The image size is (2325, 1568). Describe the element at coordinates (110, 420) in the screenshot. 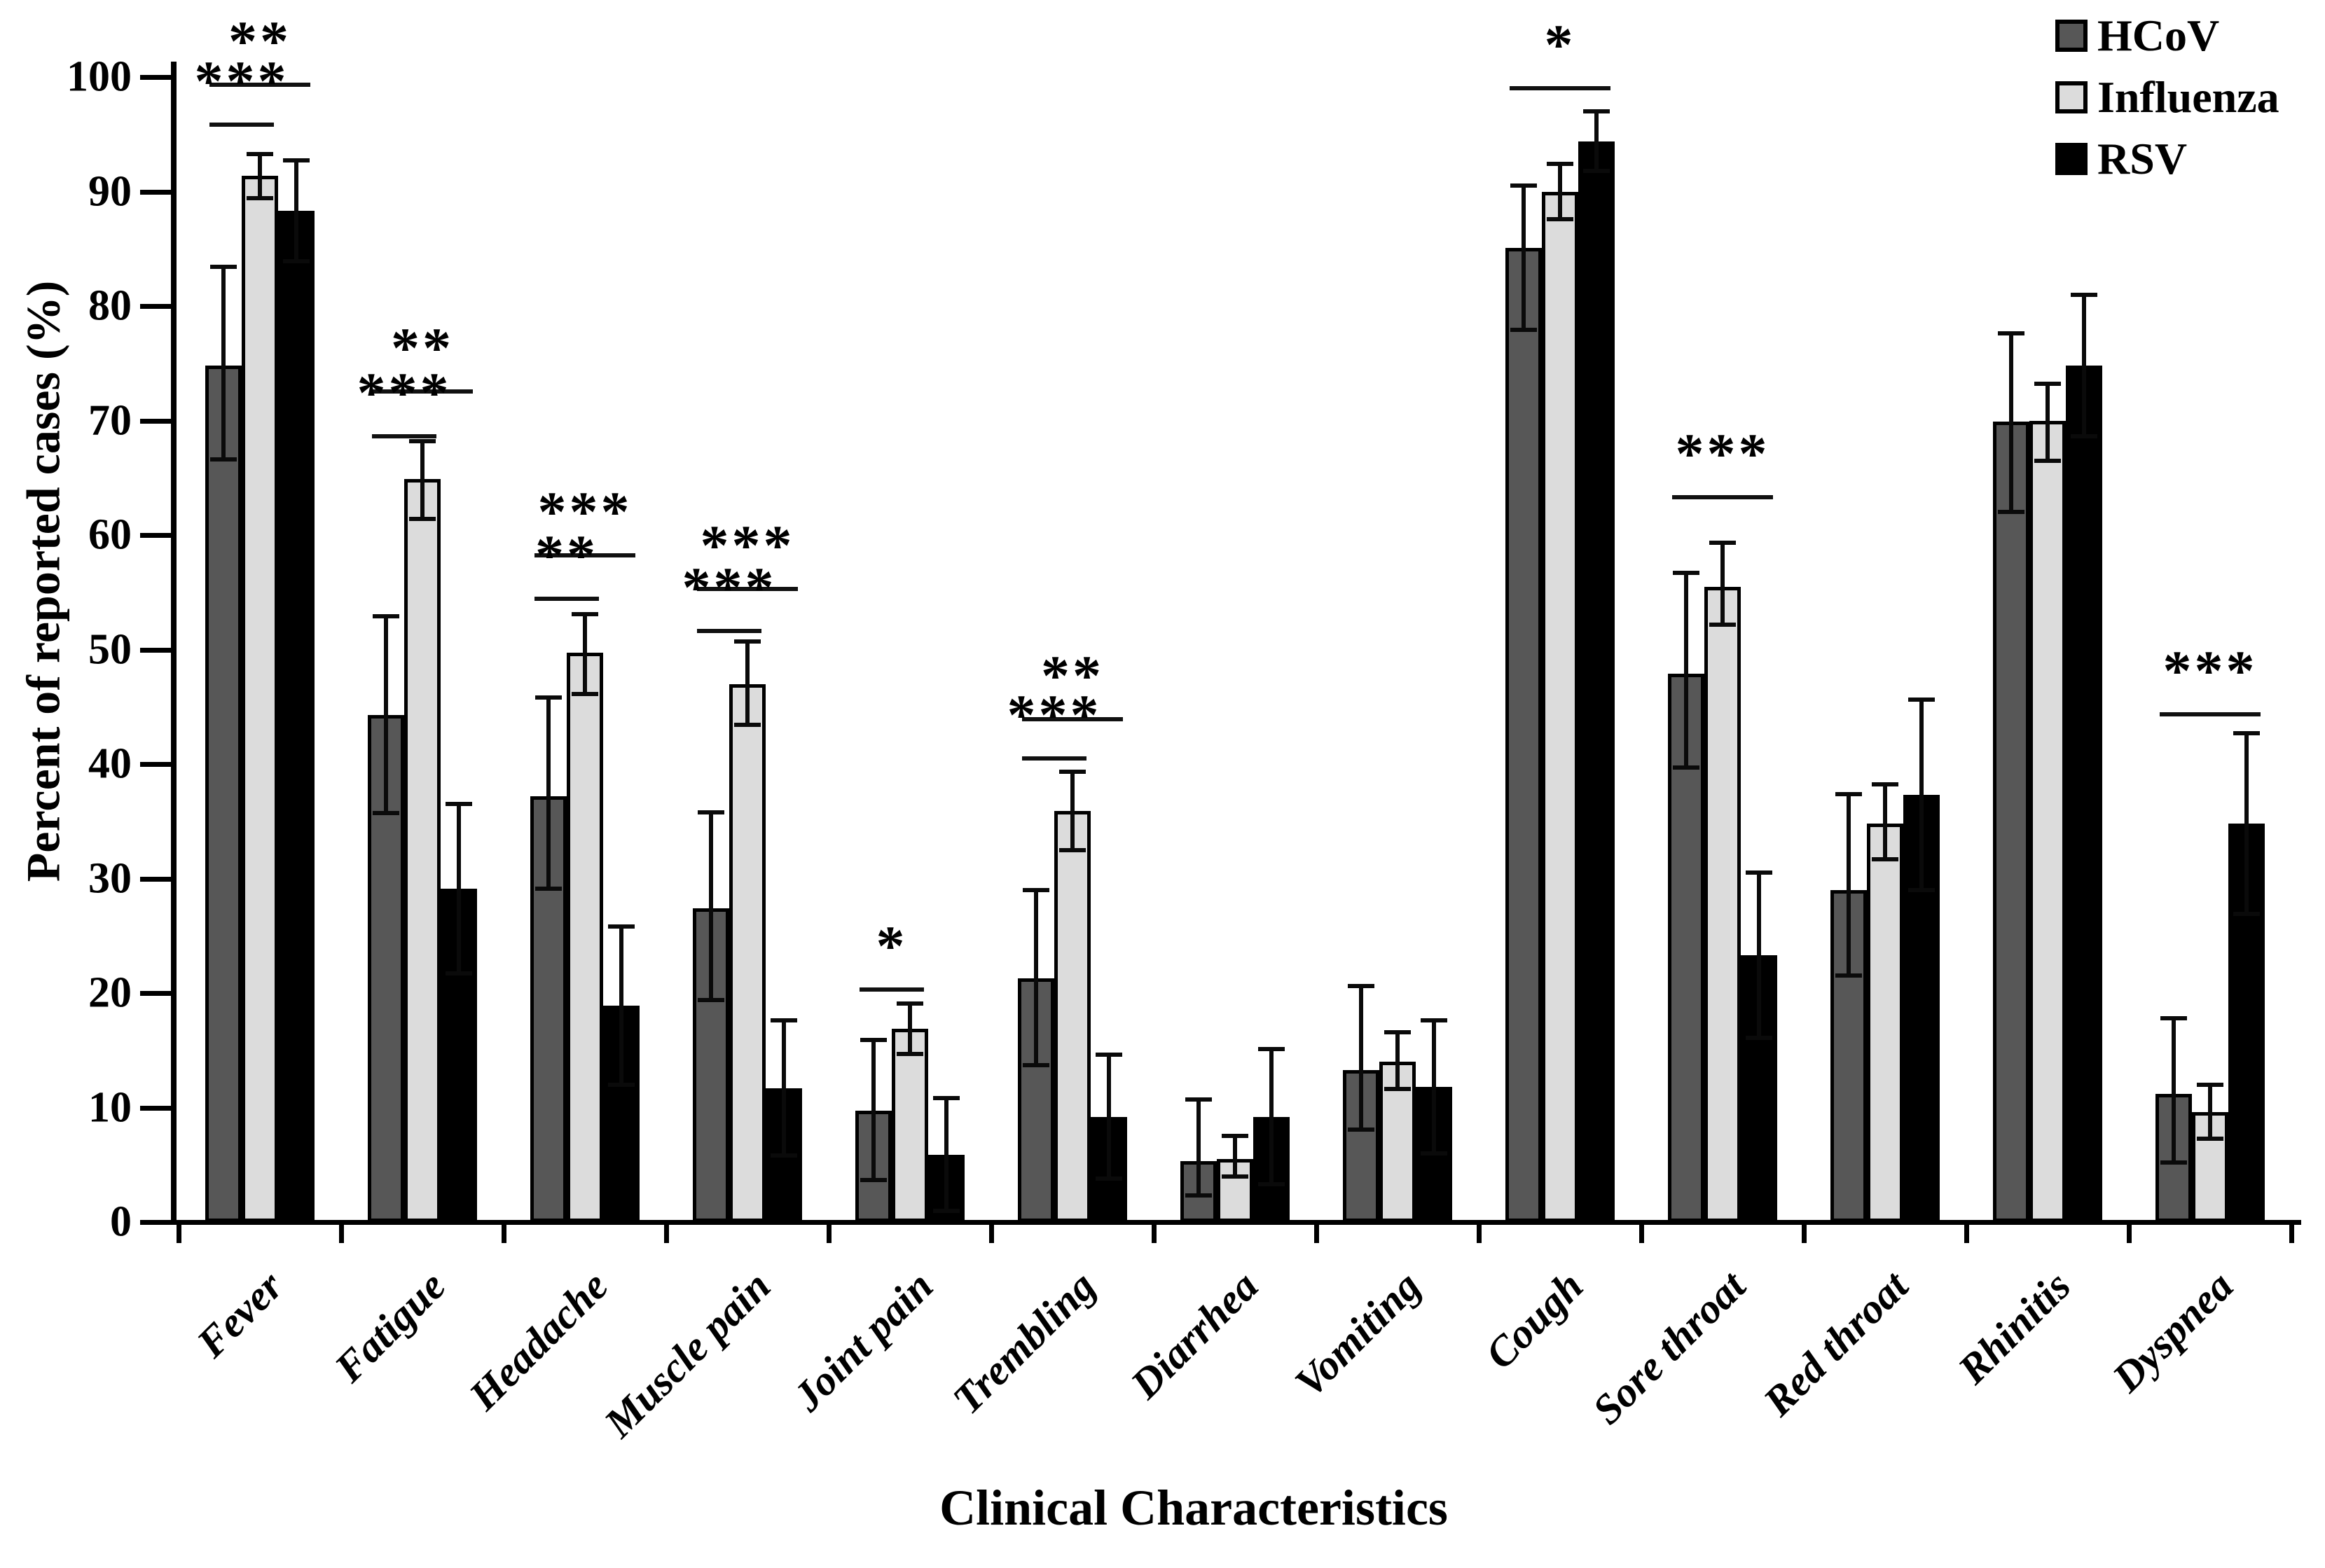

I see `y-axis-tick-label: 70` at that location.